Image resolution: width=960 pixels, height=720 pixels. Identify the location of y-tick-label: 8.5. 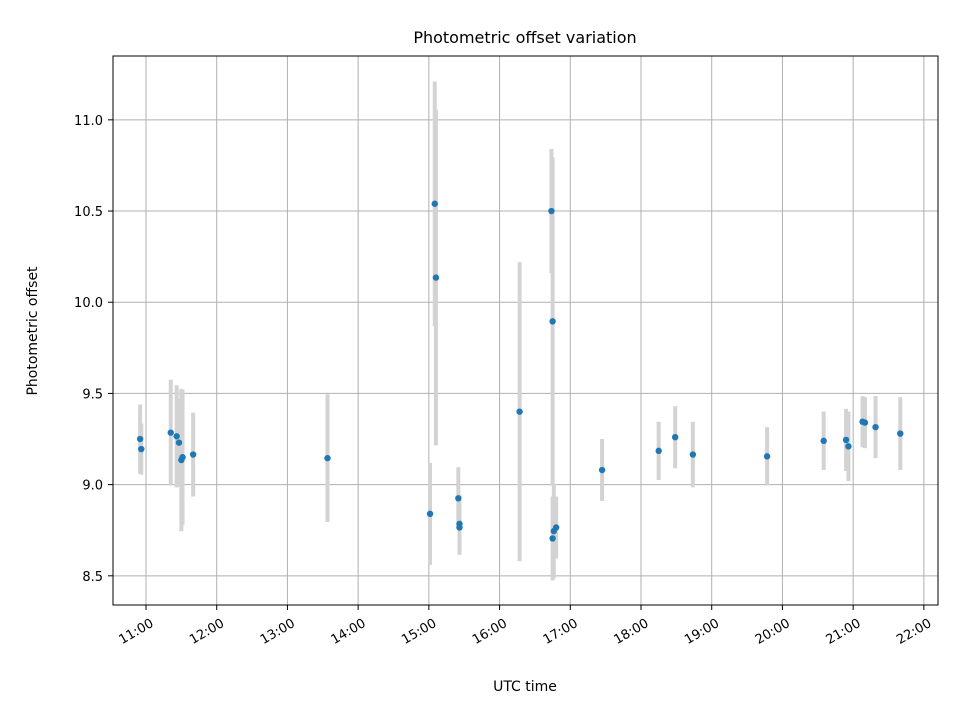
(92, 577).